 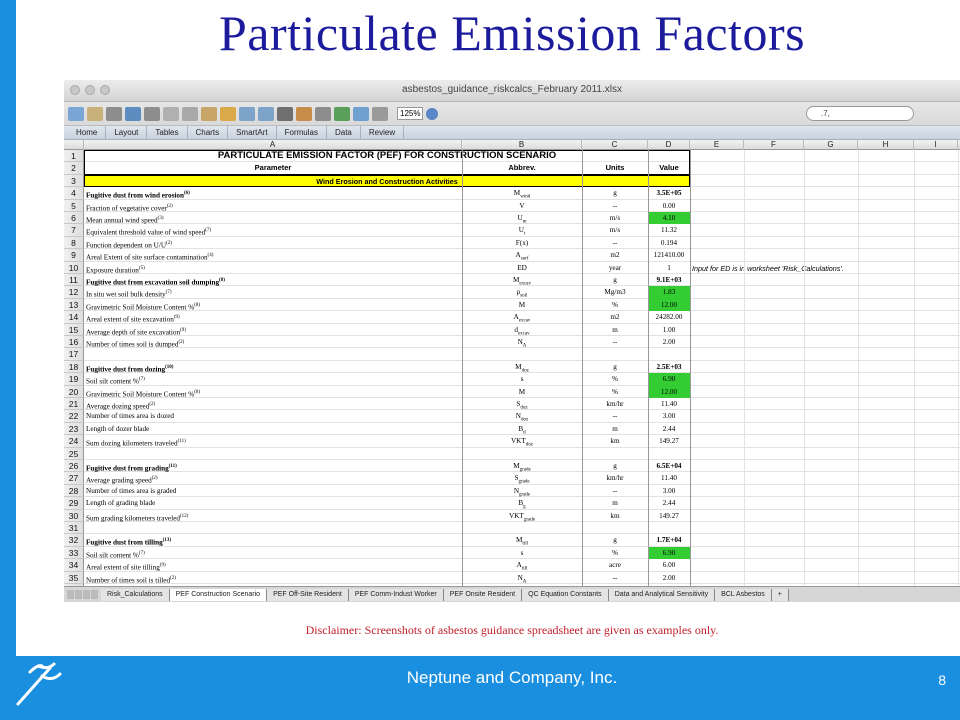 What do you see at coordinates (136, 331) in the screenshot?
I see `parameter-cell: Average depth of site excavation(9)` at bounding box center [136, 331].